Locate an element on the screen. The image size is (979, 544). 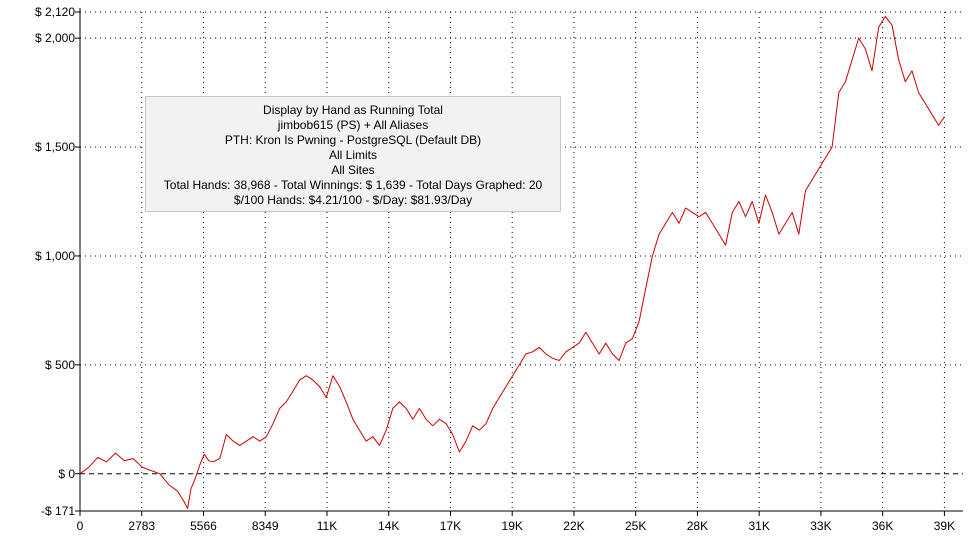
y-tick-label: $ 0 is located at coordinates (66, 474).